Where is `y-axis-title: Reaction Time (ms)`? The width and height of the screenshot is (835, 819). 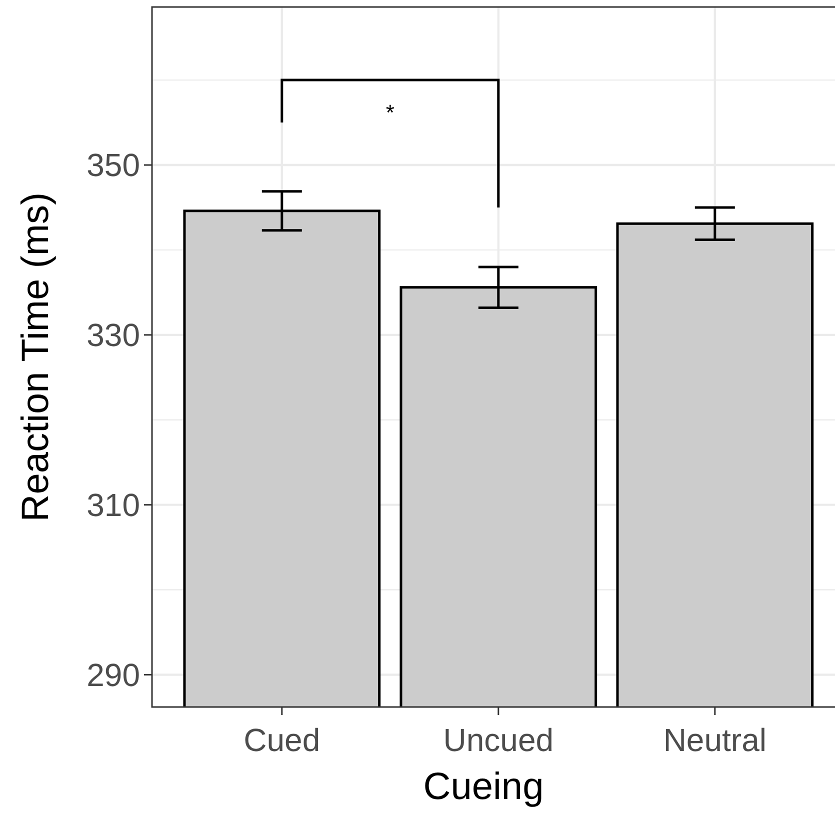 y-axis-title: Reaction Time (ms) is located at coordinates (36, 357).